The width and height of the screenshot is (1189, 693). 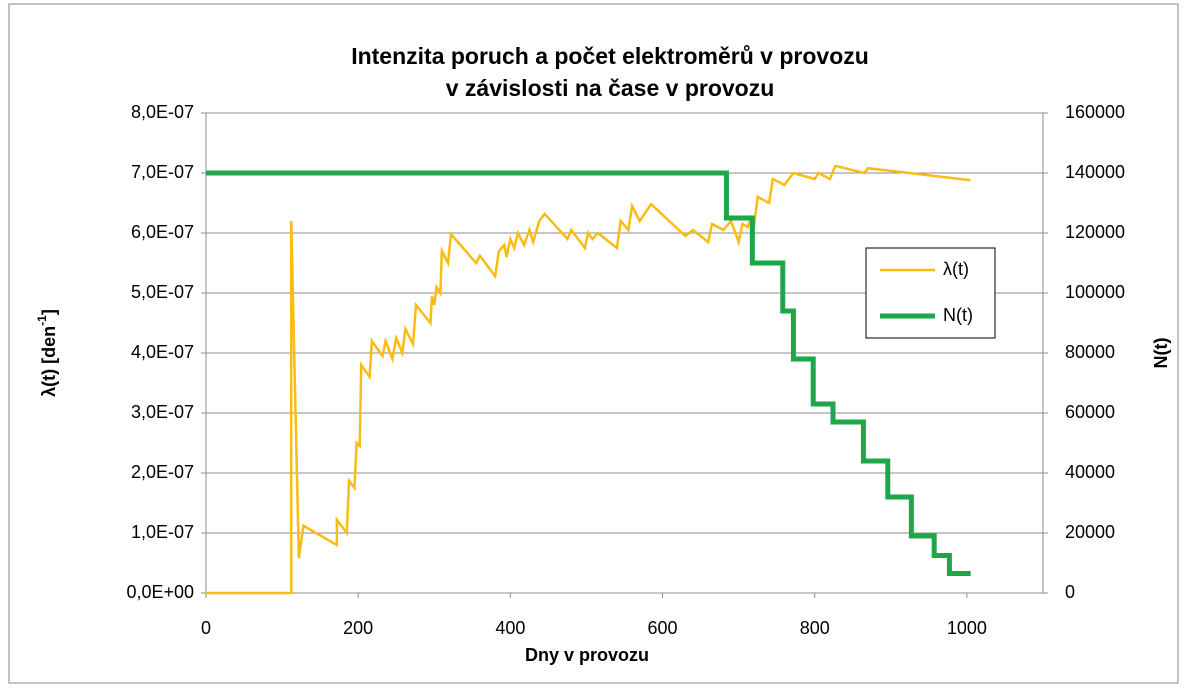 I want to click on y2-tick-label: 80000, so click(x=1090, y=352).